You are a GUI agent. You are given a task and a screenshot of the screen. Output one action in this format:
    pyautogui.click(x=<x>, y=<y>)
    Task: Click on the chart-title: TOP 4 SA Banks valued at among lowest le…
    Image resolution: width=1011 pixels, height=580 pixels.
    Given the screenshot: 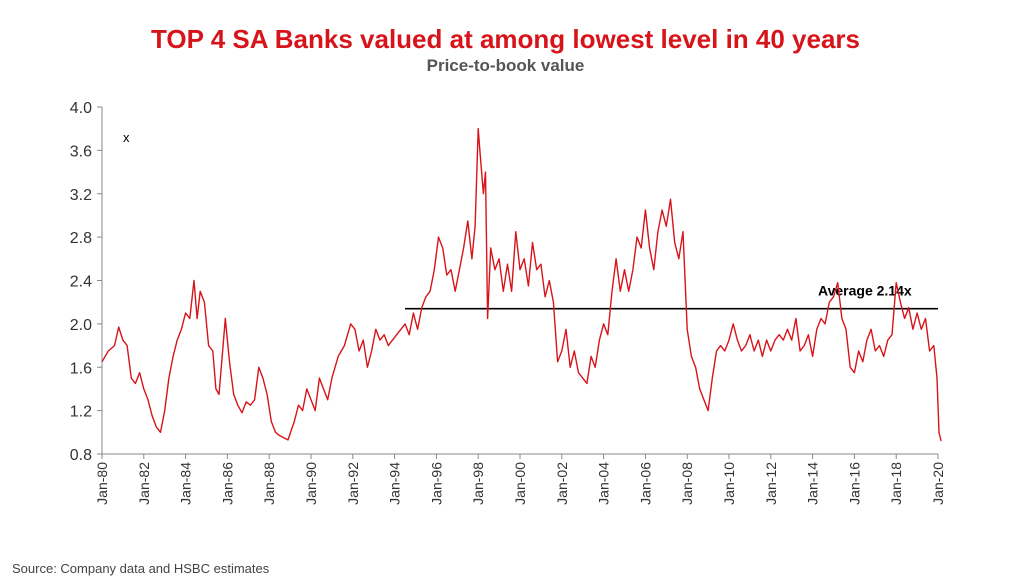 What is the action you would take?
    pyautogui.click(x=505, y=39)
    